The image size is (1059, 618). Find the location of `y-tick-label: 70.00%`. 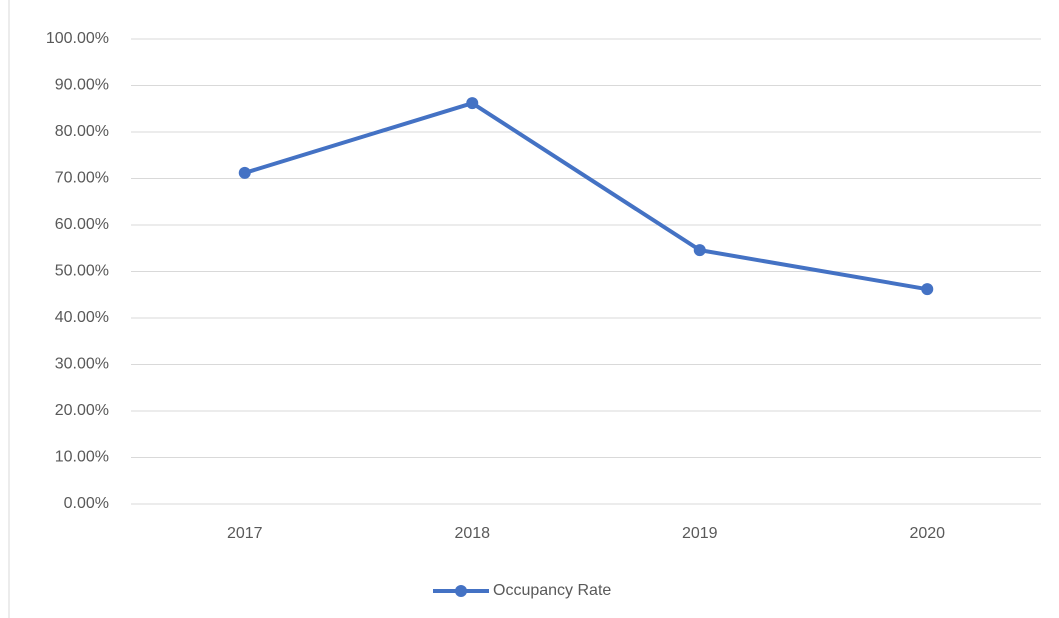

y-tick-label: 70.00% is located at coordinates (82, 178).